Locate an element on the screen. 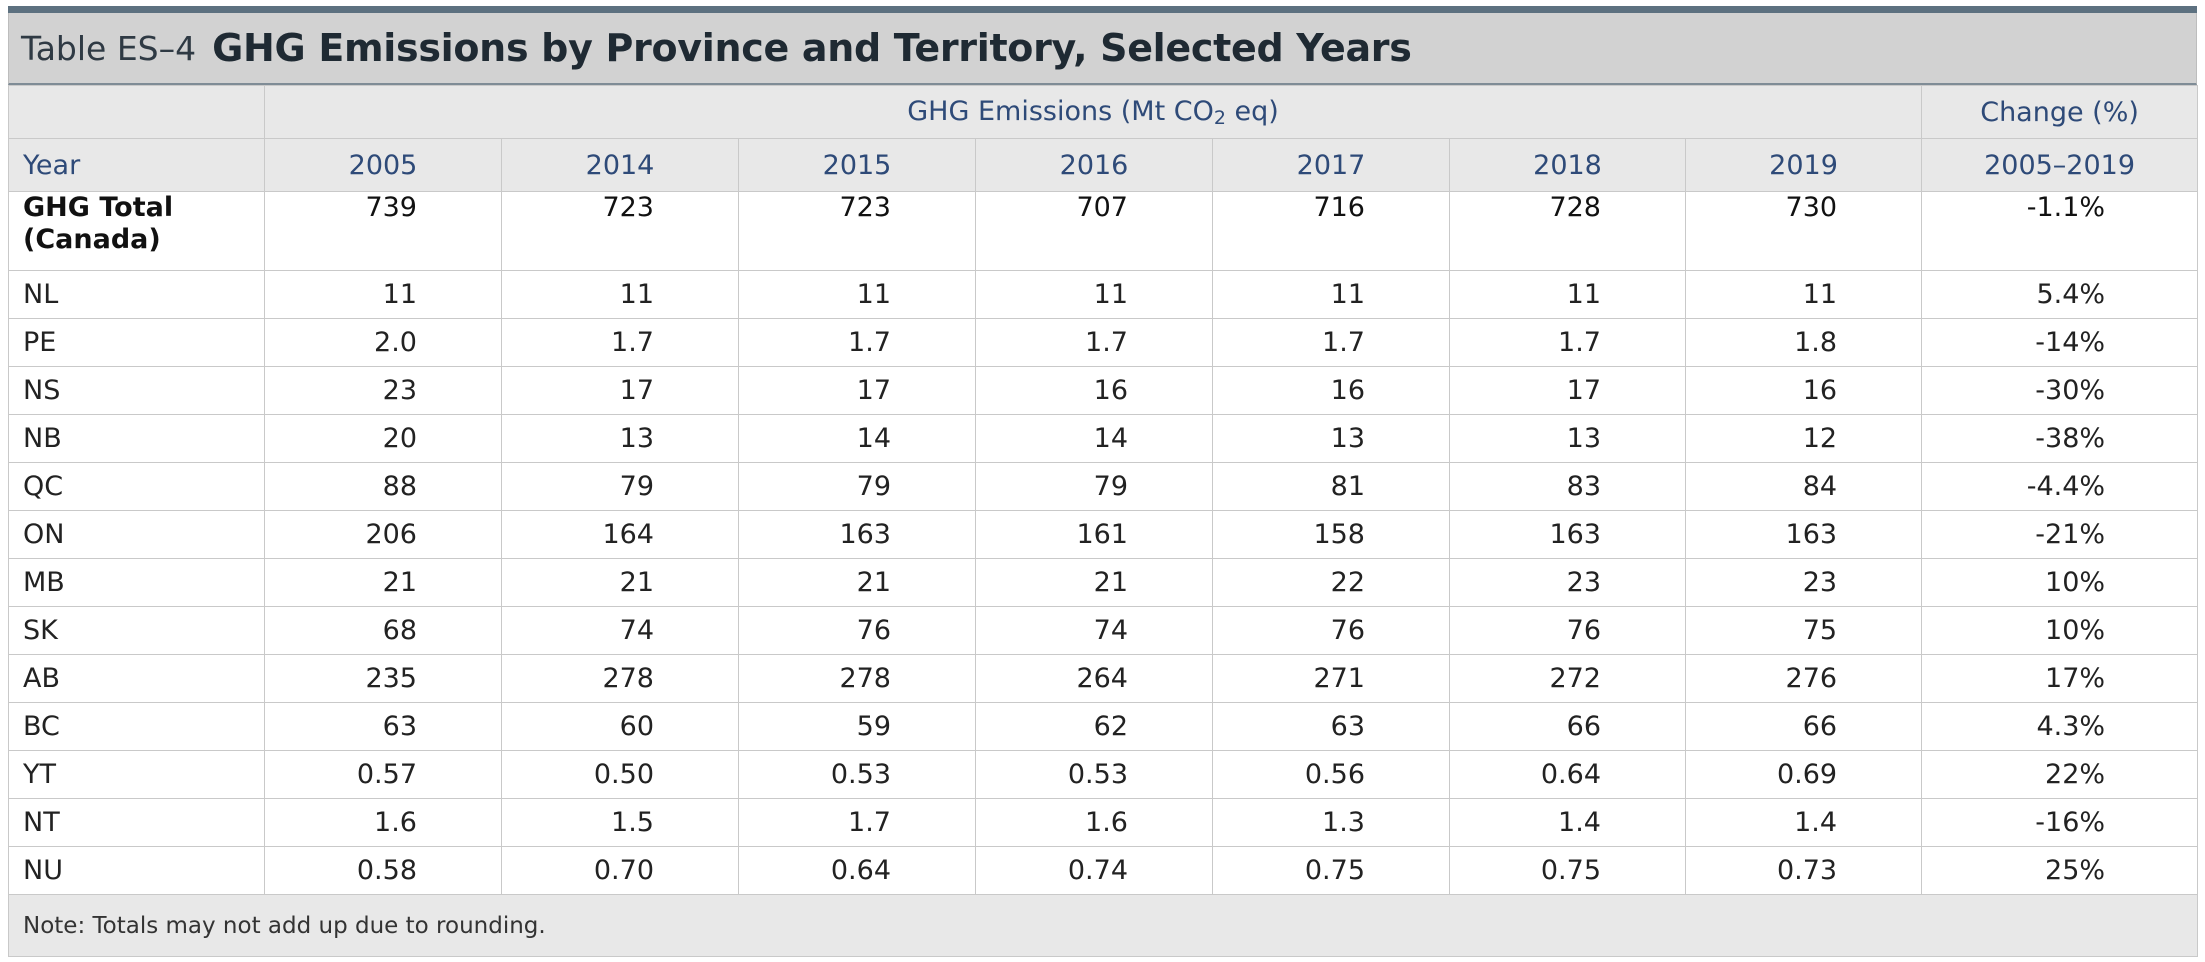 The height and width of the screenshot is (962, 2205). table-cell: 716 is located at coordinates (1331, 231).